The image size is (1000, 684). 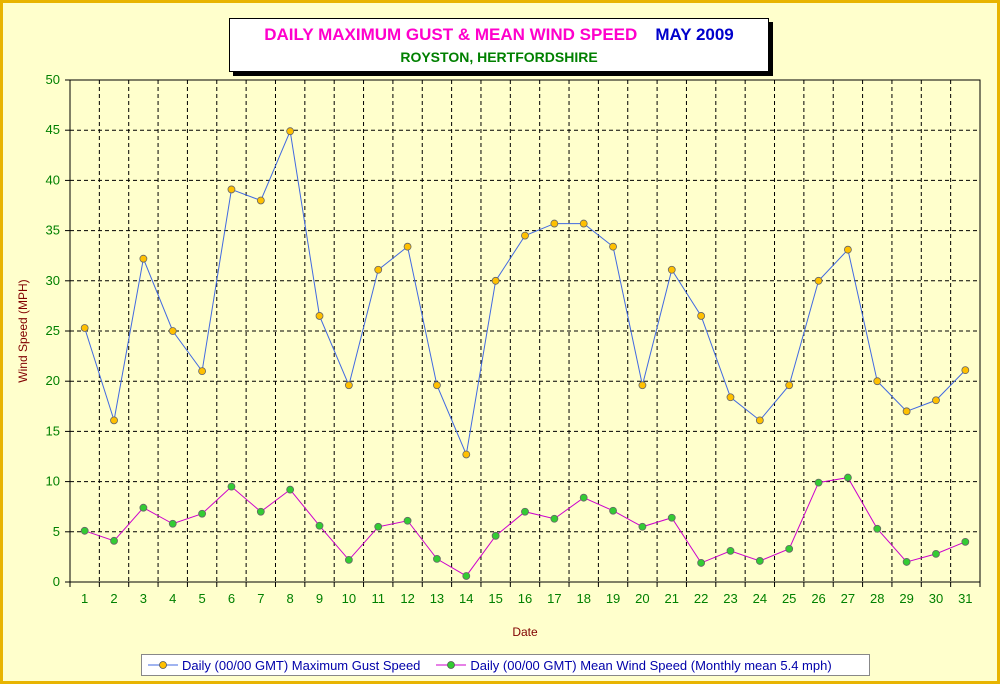 What do you see at coordinates (319, 598) in the screenshot?
I see `x-tick-label: 9` at bounding box center [319, 598].